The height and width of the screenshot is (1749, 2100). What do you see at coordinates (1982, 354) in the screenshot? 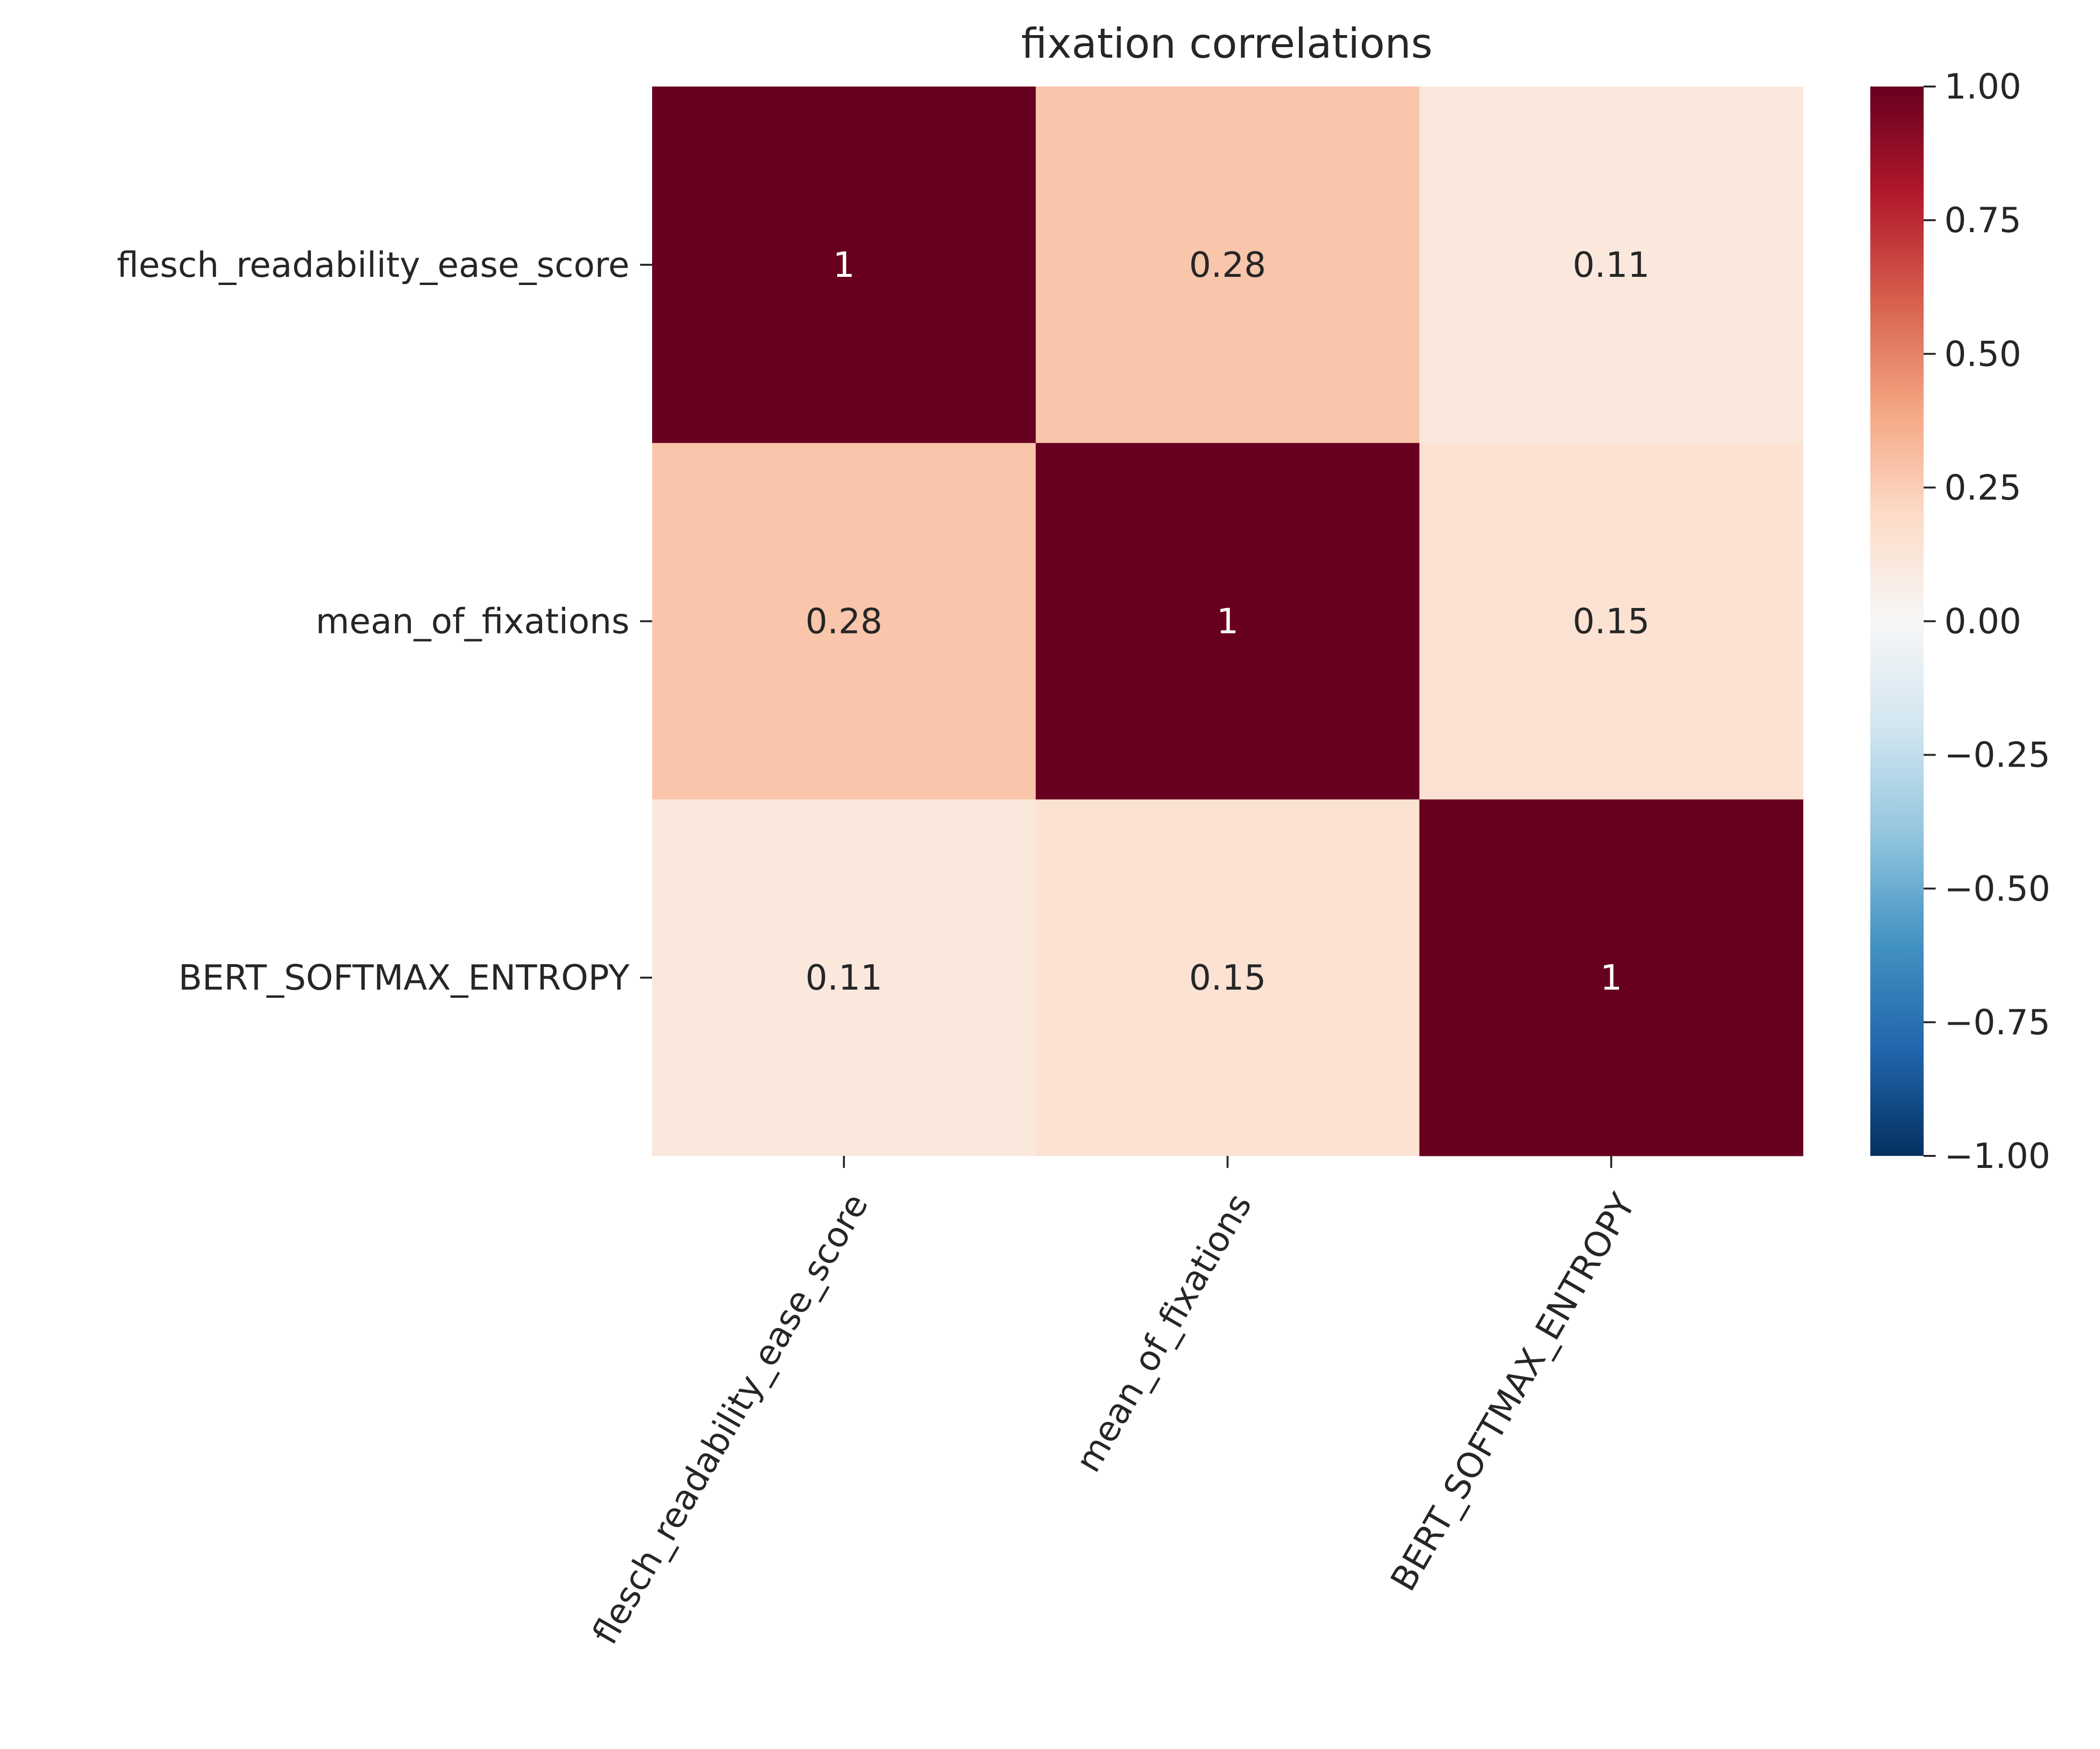
I see `colorbar-tick-label: 0.50` at bounding box center [1982, 354].